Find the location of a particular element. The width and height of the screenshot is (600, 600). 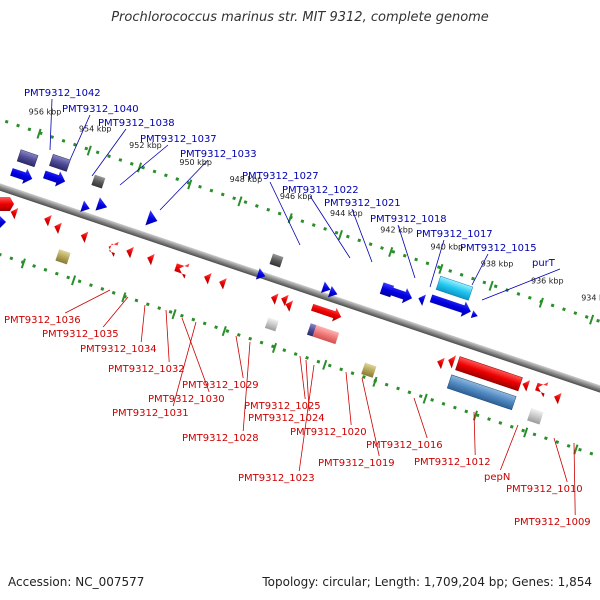

gene-label-reverse: PMT9312_1023 is located at coordinates (276, 478).